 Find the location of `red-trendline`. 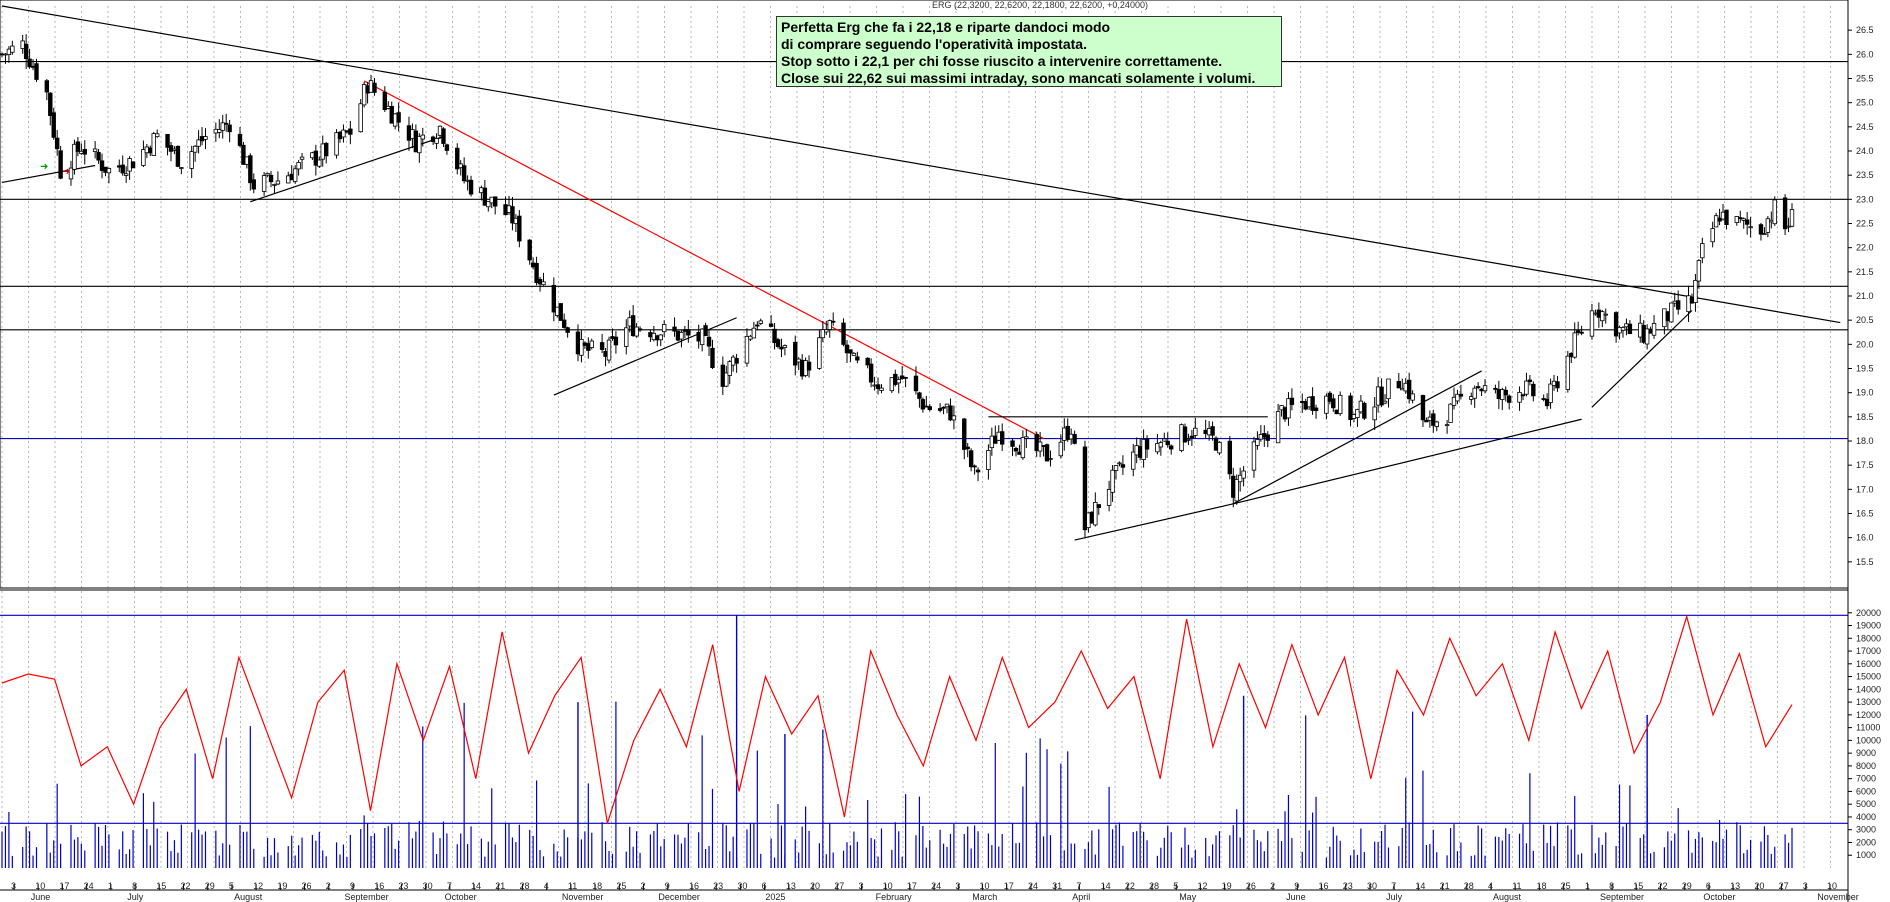

red-trendline is located at coordinates (703, 260).